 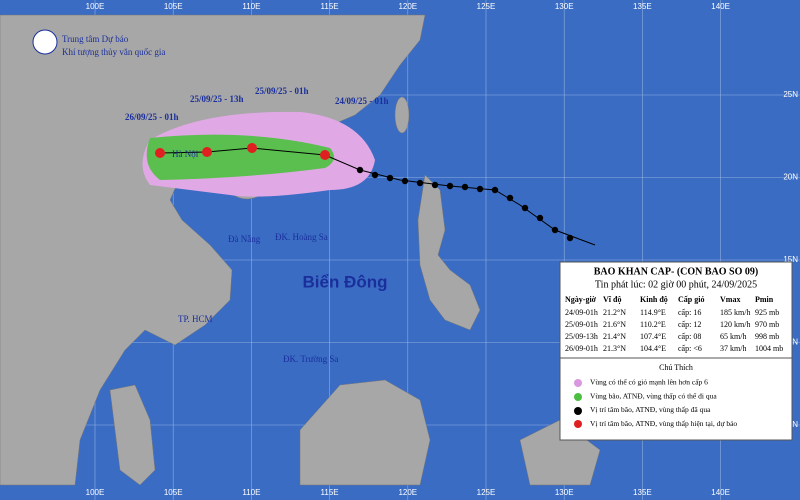 What do you see at coordinates (690, 348) in the screenshot?
I see `table-cell: cấp: <6` at bounding box center [690, 348].